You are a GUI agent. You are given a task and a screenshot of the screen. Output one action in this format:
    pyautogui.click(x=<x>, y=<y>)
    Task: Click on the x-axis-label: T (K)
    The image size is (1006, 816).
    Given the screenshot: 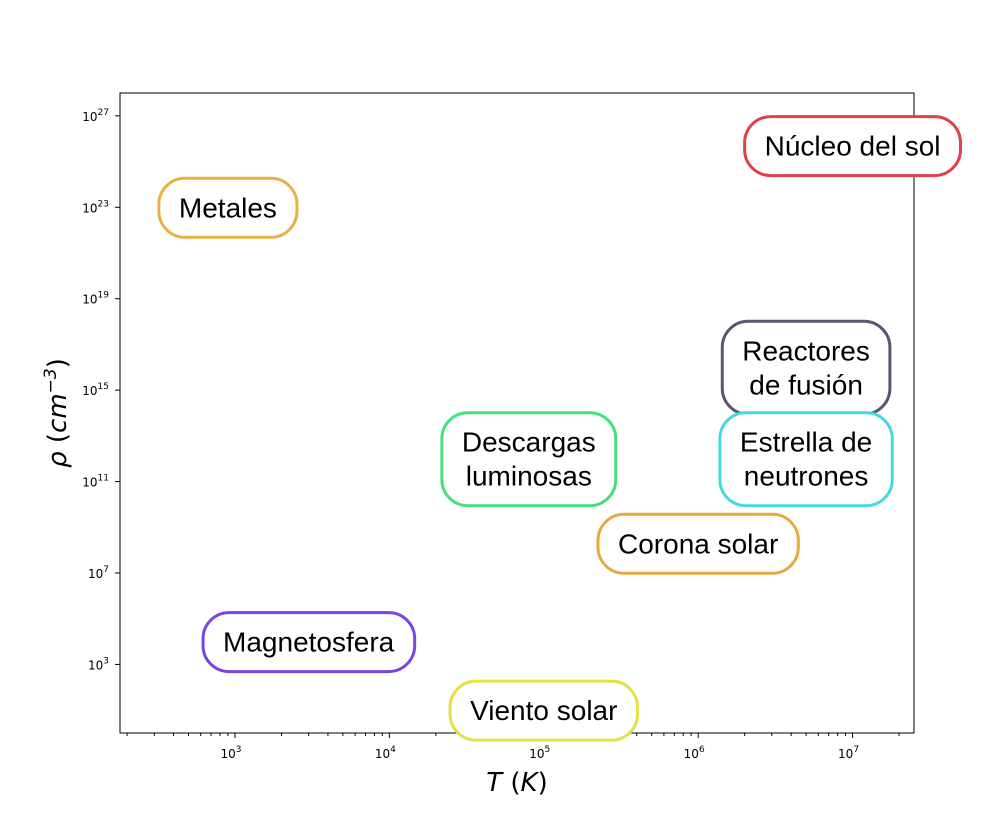 What is the action you would take?
    pyautogui.click(x=517, y=783)
    